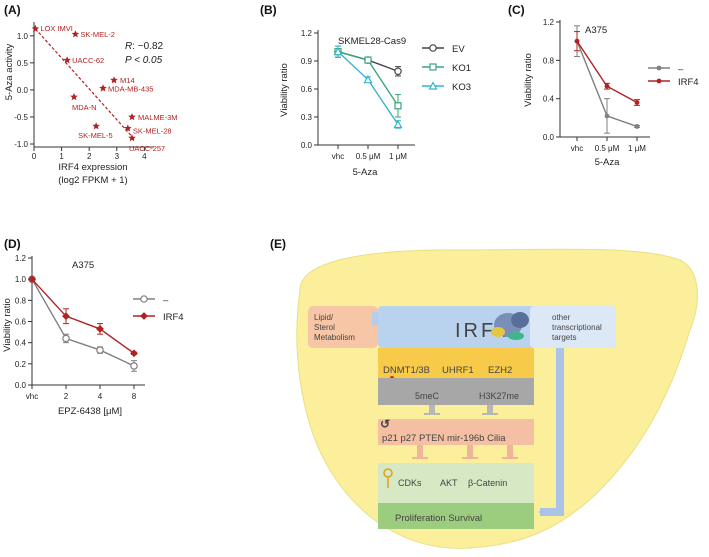  What do you see at coordinates (61, 156) in the screenshot?
I see `panel-a-x-tick-label: 1` at bounding box center [61, 156].